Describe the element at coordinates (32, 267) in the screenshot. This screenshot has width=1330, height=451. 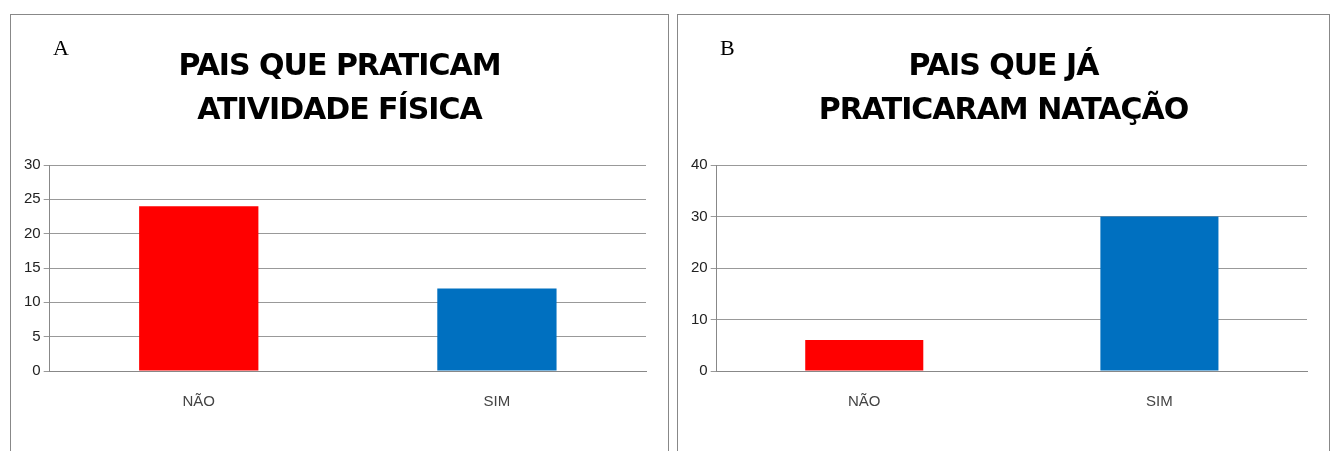
I see `y-tick-label: 15` at that location.